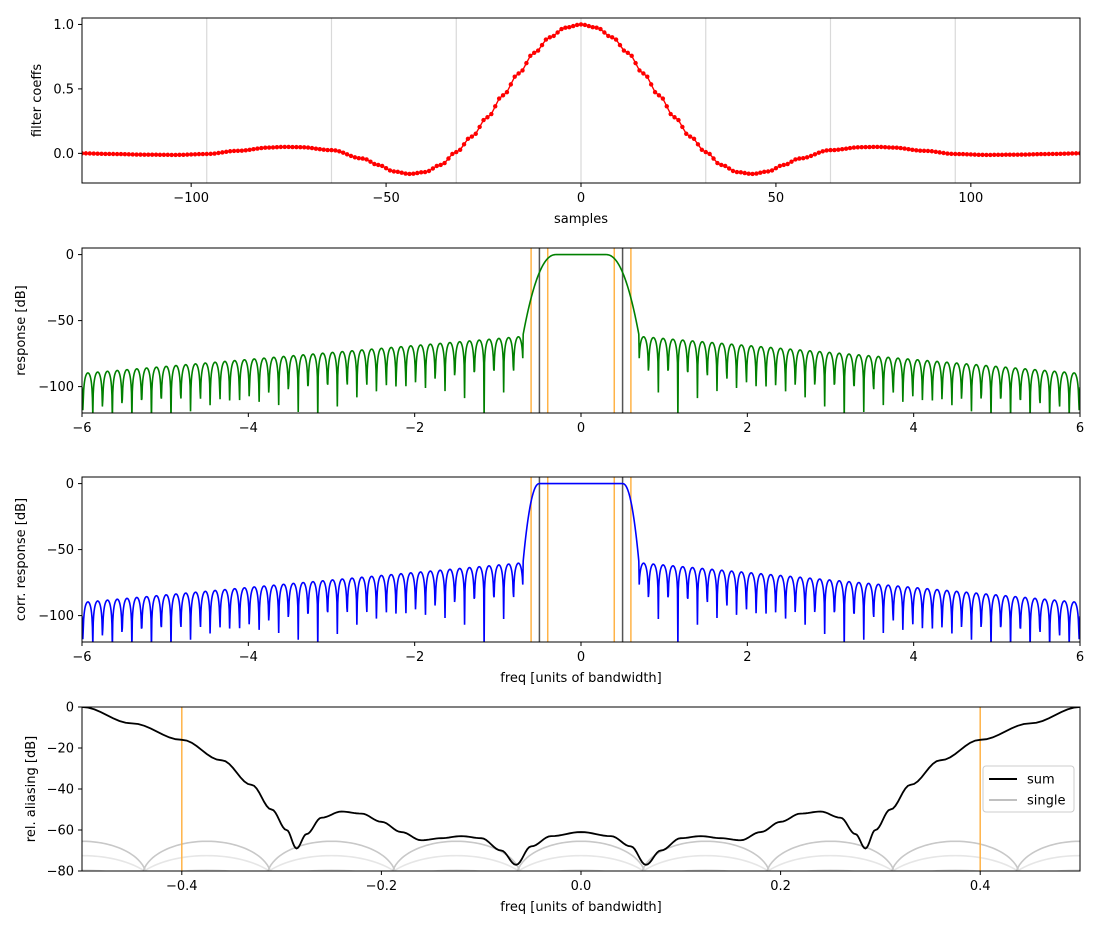 Image resolution: width=1100 pixels, height=930 pixels. I want to click on y-tick-label: −20, so click(60, 749).